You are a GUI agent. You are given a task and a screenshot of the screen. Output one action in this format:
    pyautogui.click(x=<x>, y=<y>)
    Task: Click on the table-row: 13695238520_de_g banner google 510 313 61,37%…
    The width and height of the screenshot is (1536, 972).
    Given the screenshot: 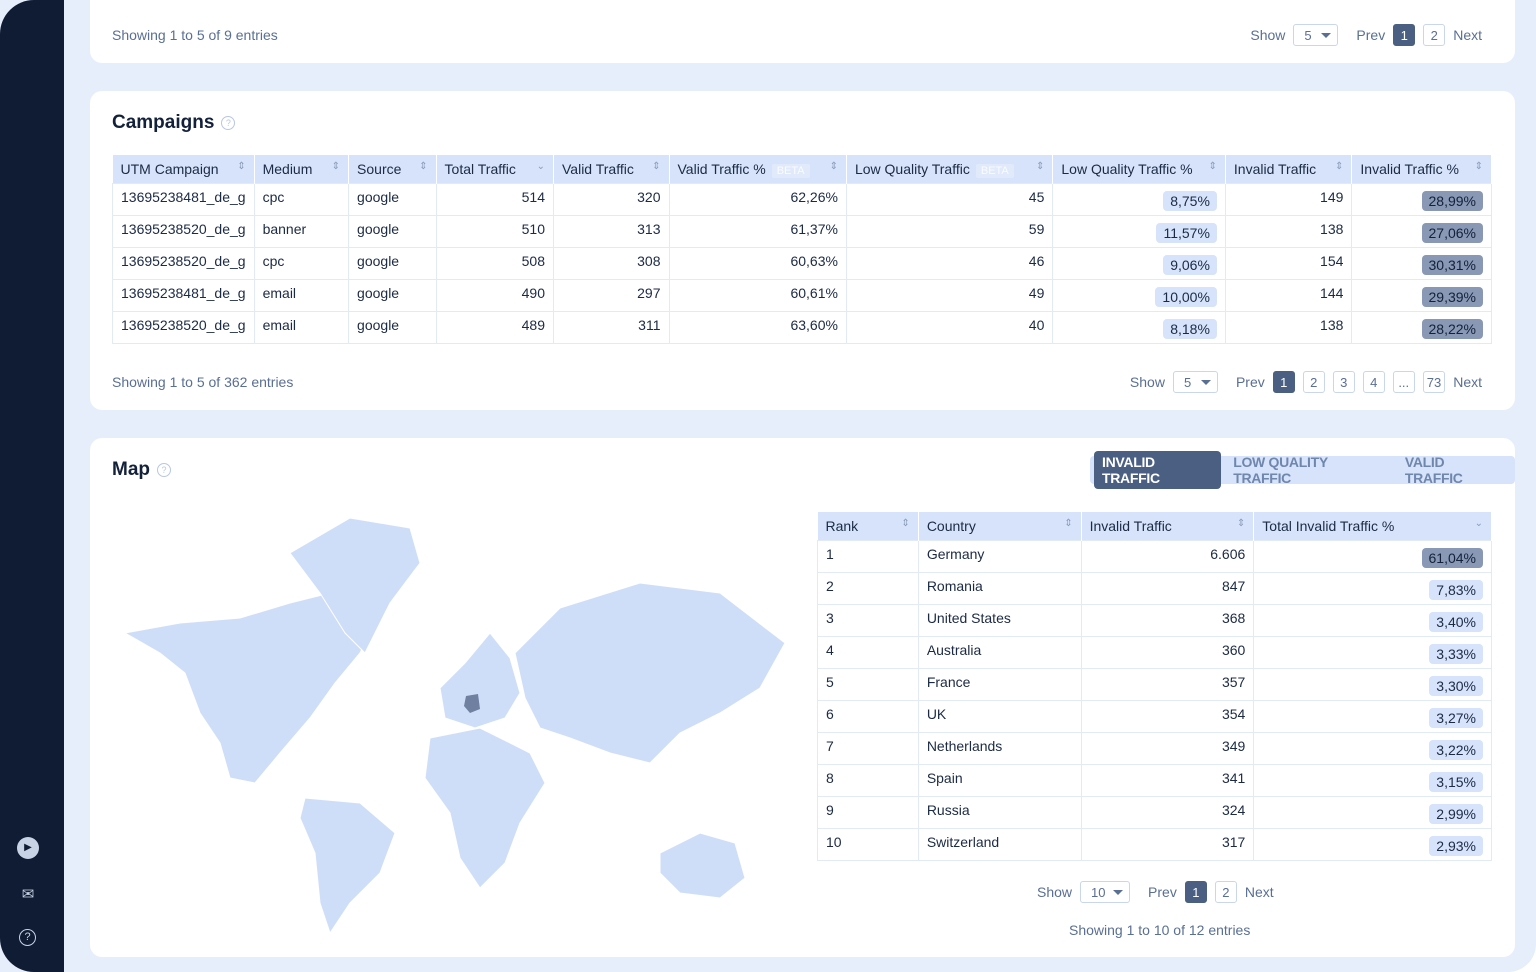 What is the action you would take?
    pyautogui.click(x=802, y=231)
    